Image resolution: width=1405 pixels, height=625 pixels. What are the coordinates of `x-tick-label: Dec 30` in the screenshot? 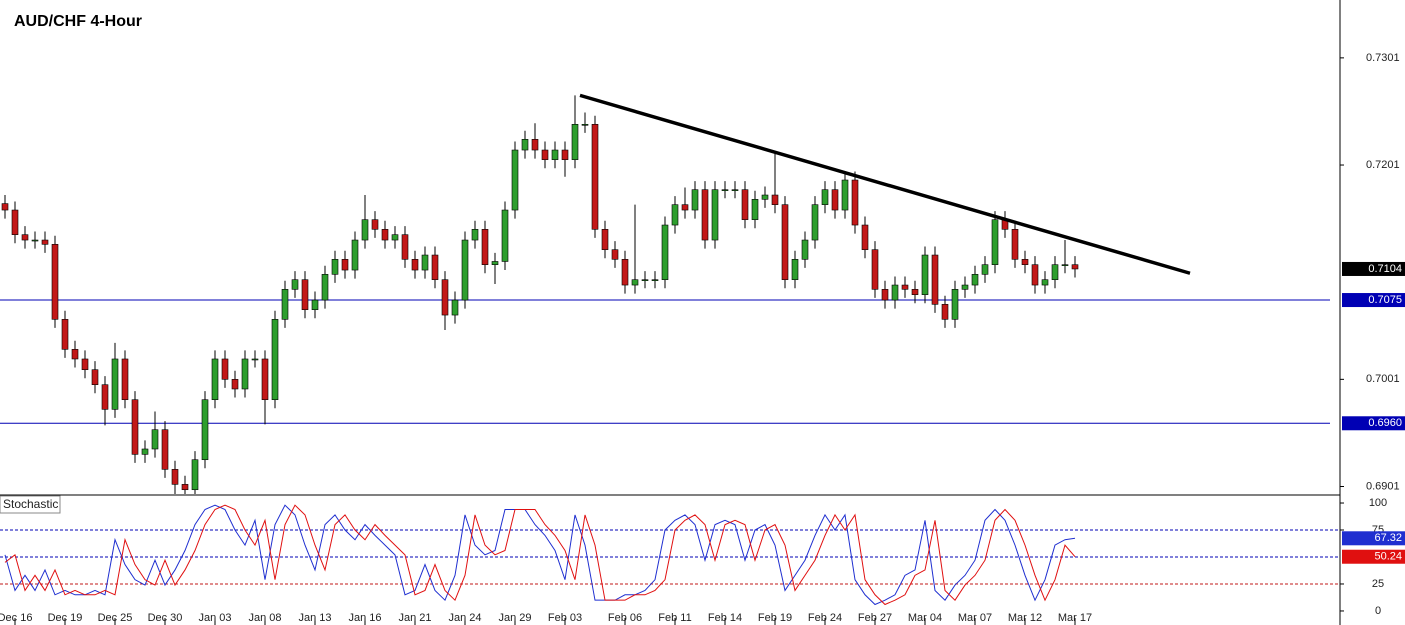 It's located at (165, 618).